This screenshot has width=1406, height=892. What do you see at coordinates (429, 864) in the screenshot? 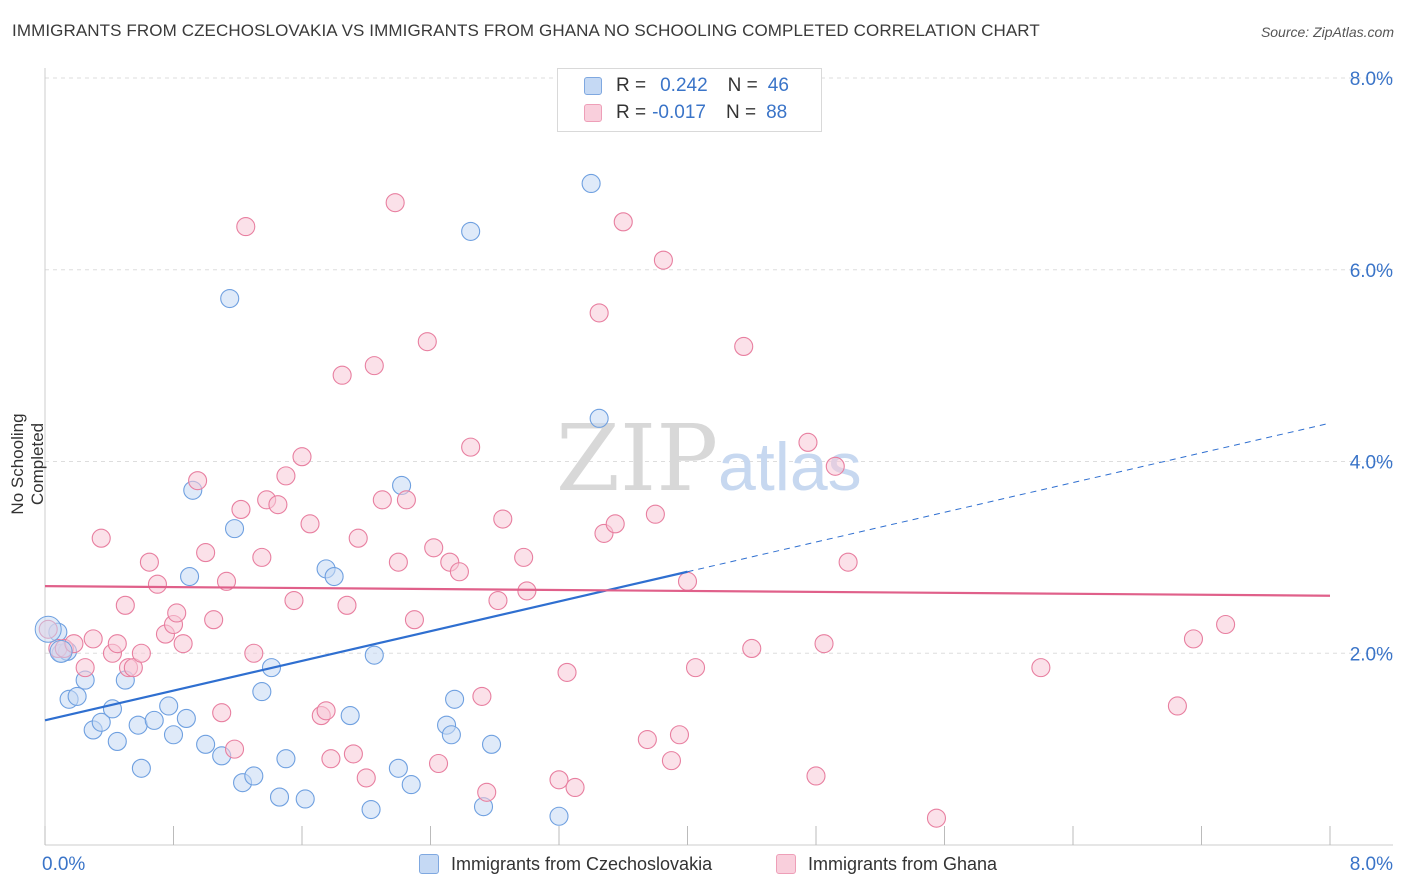
I see `bottom-legend-swatch-czechoslovakia` at bounding box center [429, 864].